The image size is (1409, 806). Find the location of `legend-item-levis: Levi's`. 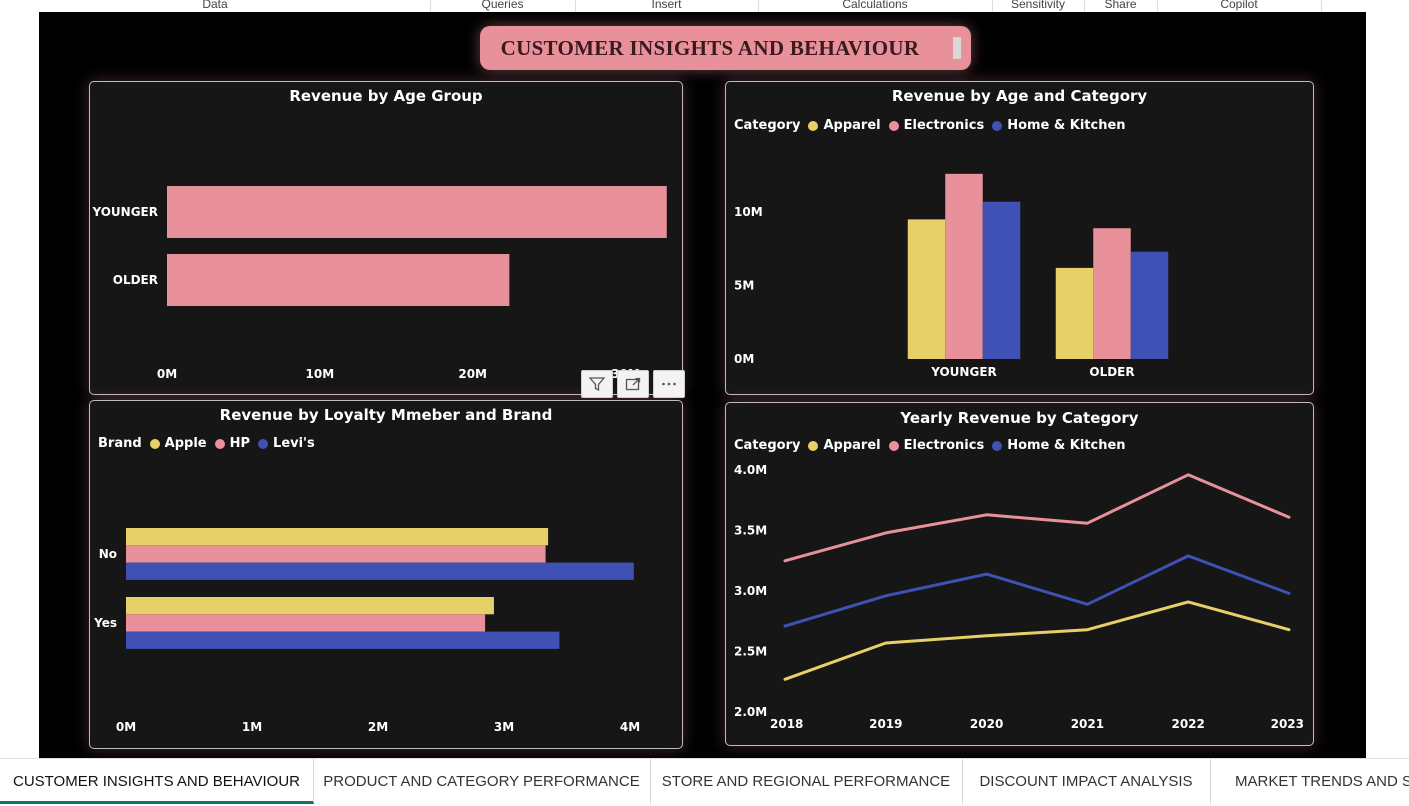

legend-item-levis: Levi's is located at coordinates (294, 443).